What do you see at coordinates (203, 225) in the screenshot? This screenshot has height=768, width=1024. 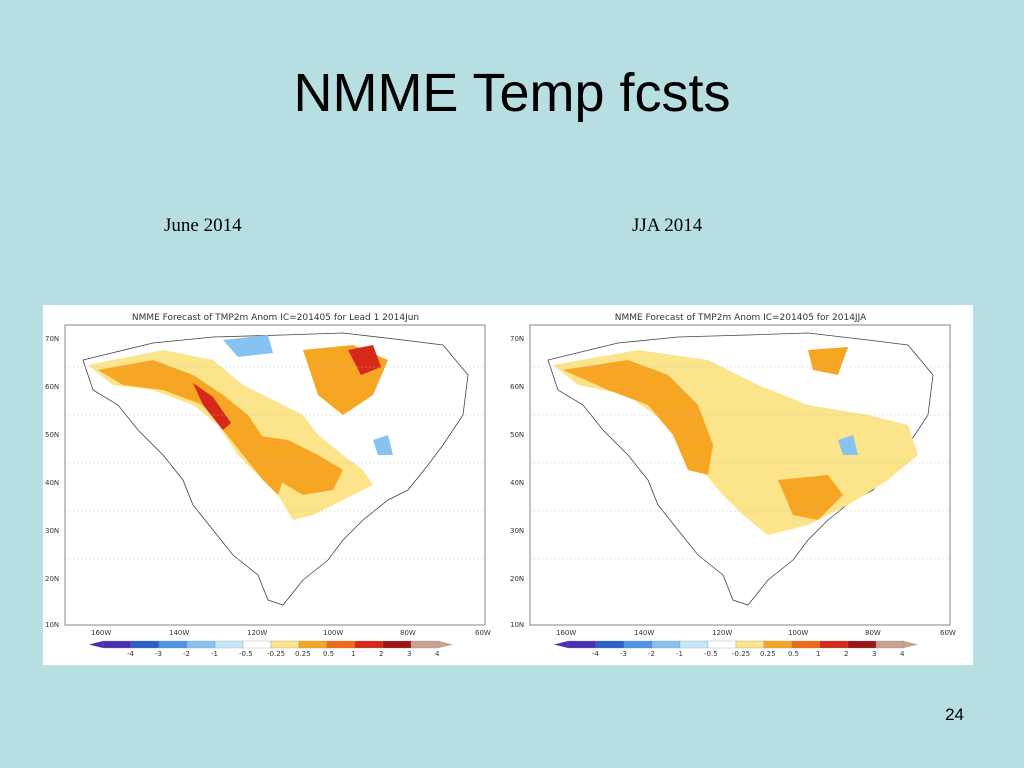 I see `panel-caption-june: June 2014` at bounding box center [203, 225].